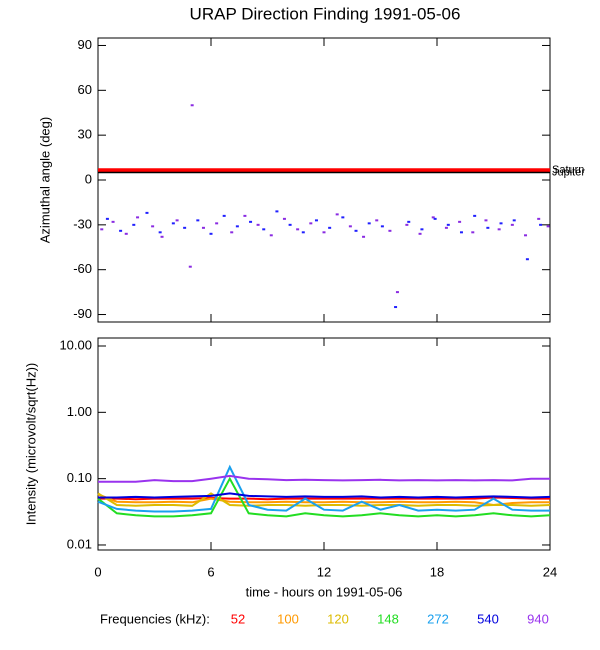 The image size is (600, 650). What do you see at coordinates (97, 571) in the screenshot?
I see `x-tick-label: 0` at bounding box center [97, 571].